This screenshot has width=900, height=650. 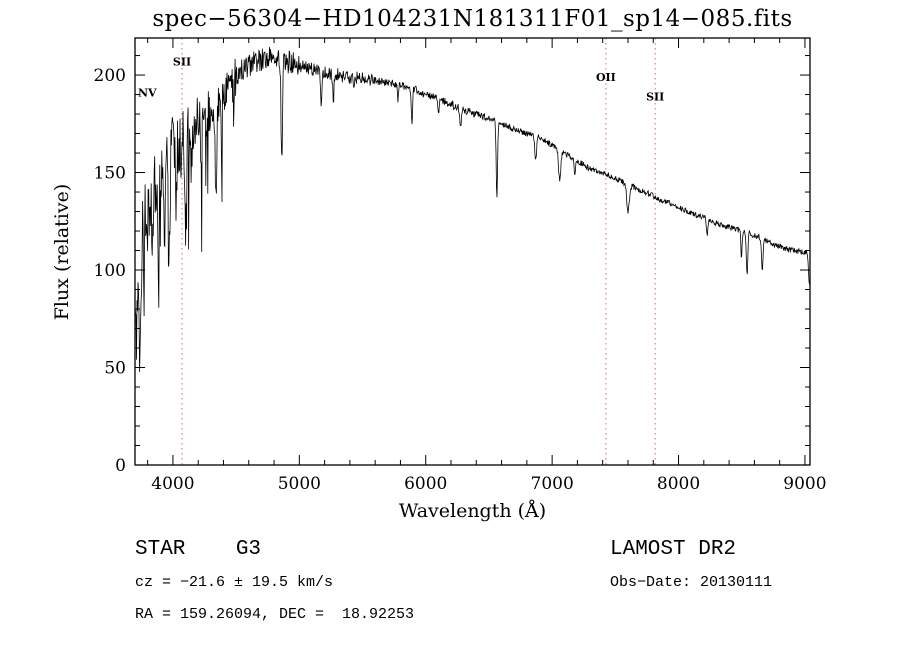 I want to click on svg-text: 150, so click(x=110, y=174).